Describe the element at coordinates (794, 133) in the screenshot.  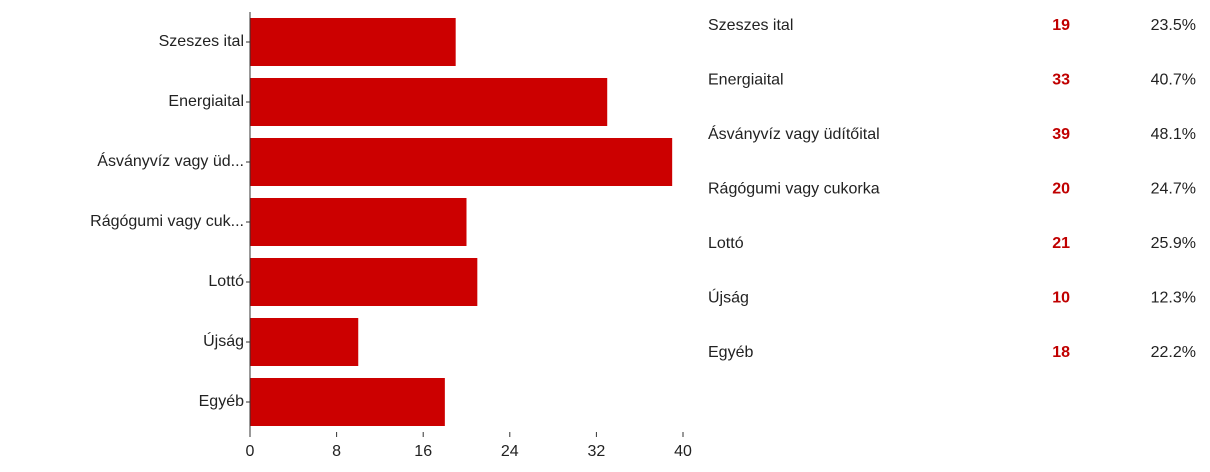
I see `table-name: Ásványvíz vagy üdítőital` at that location.